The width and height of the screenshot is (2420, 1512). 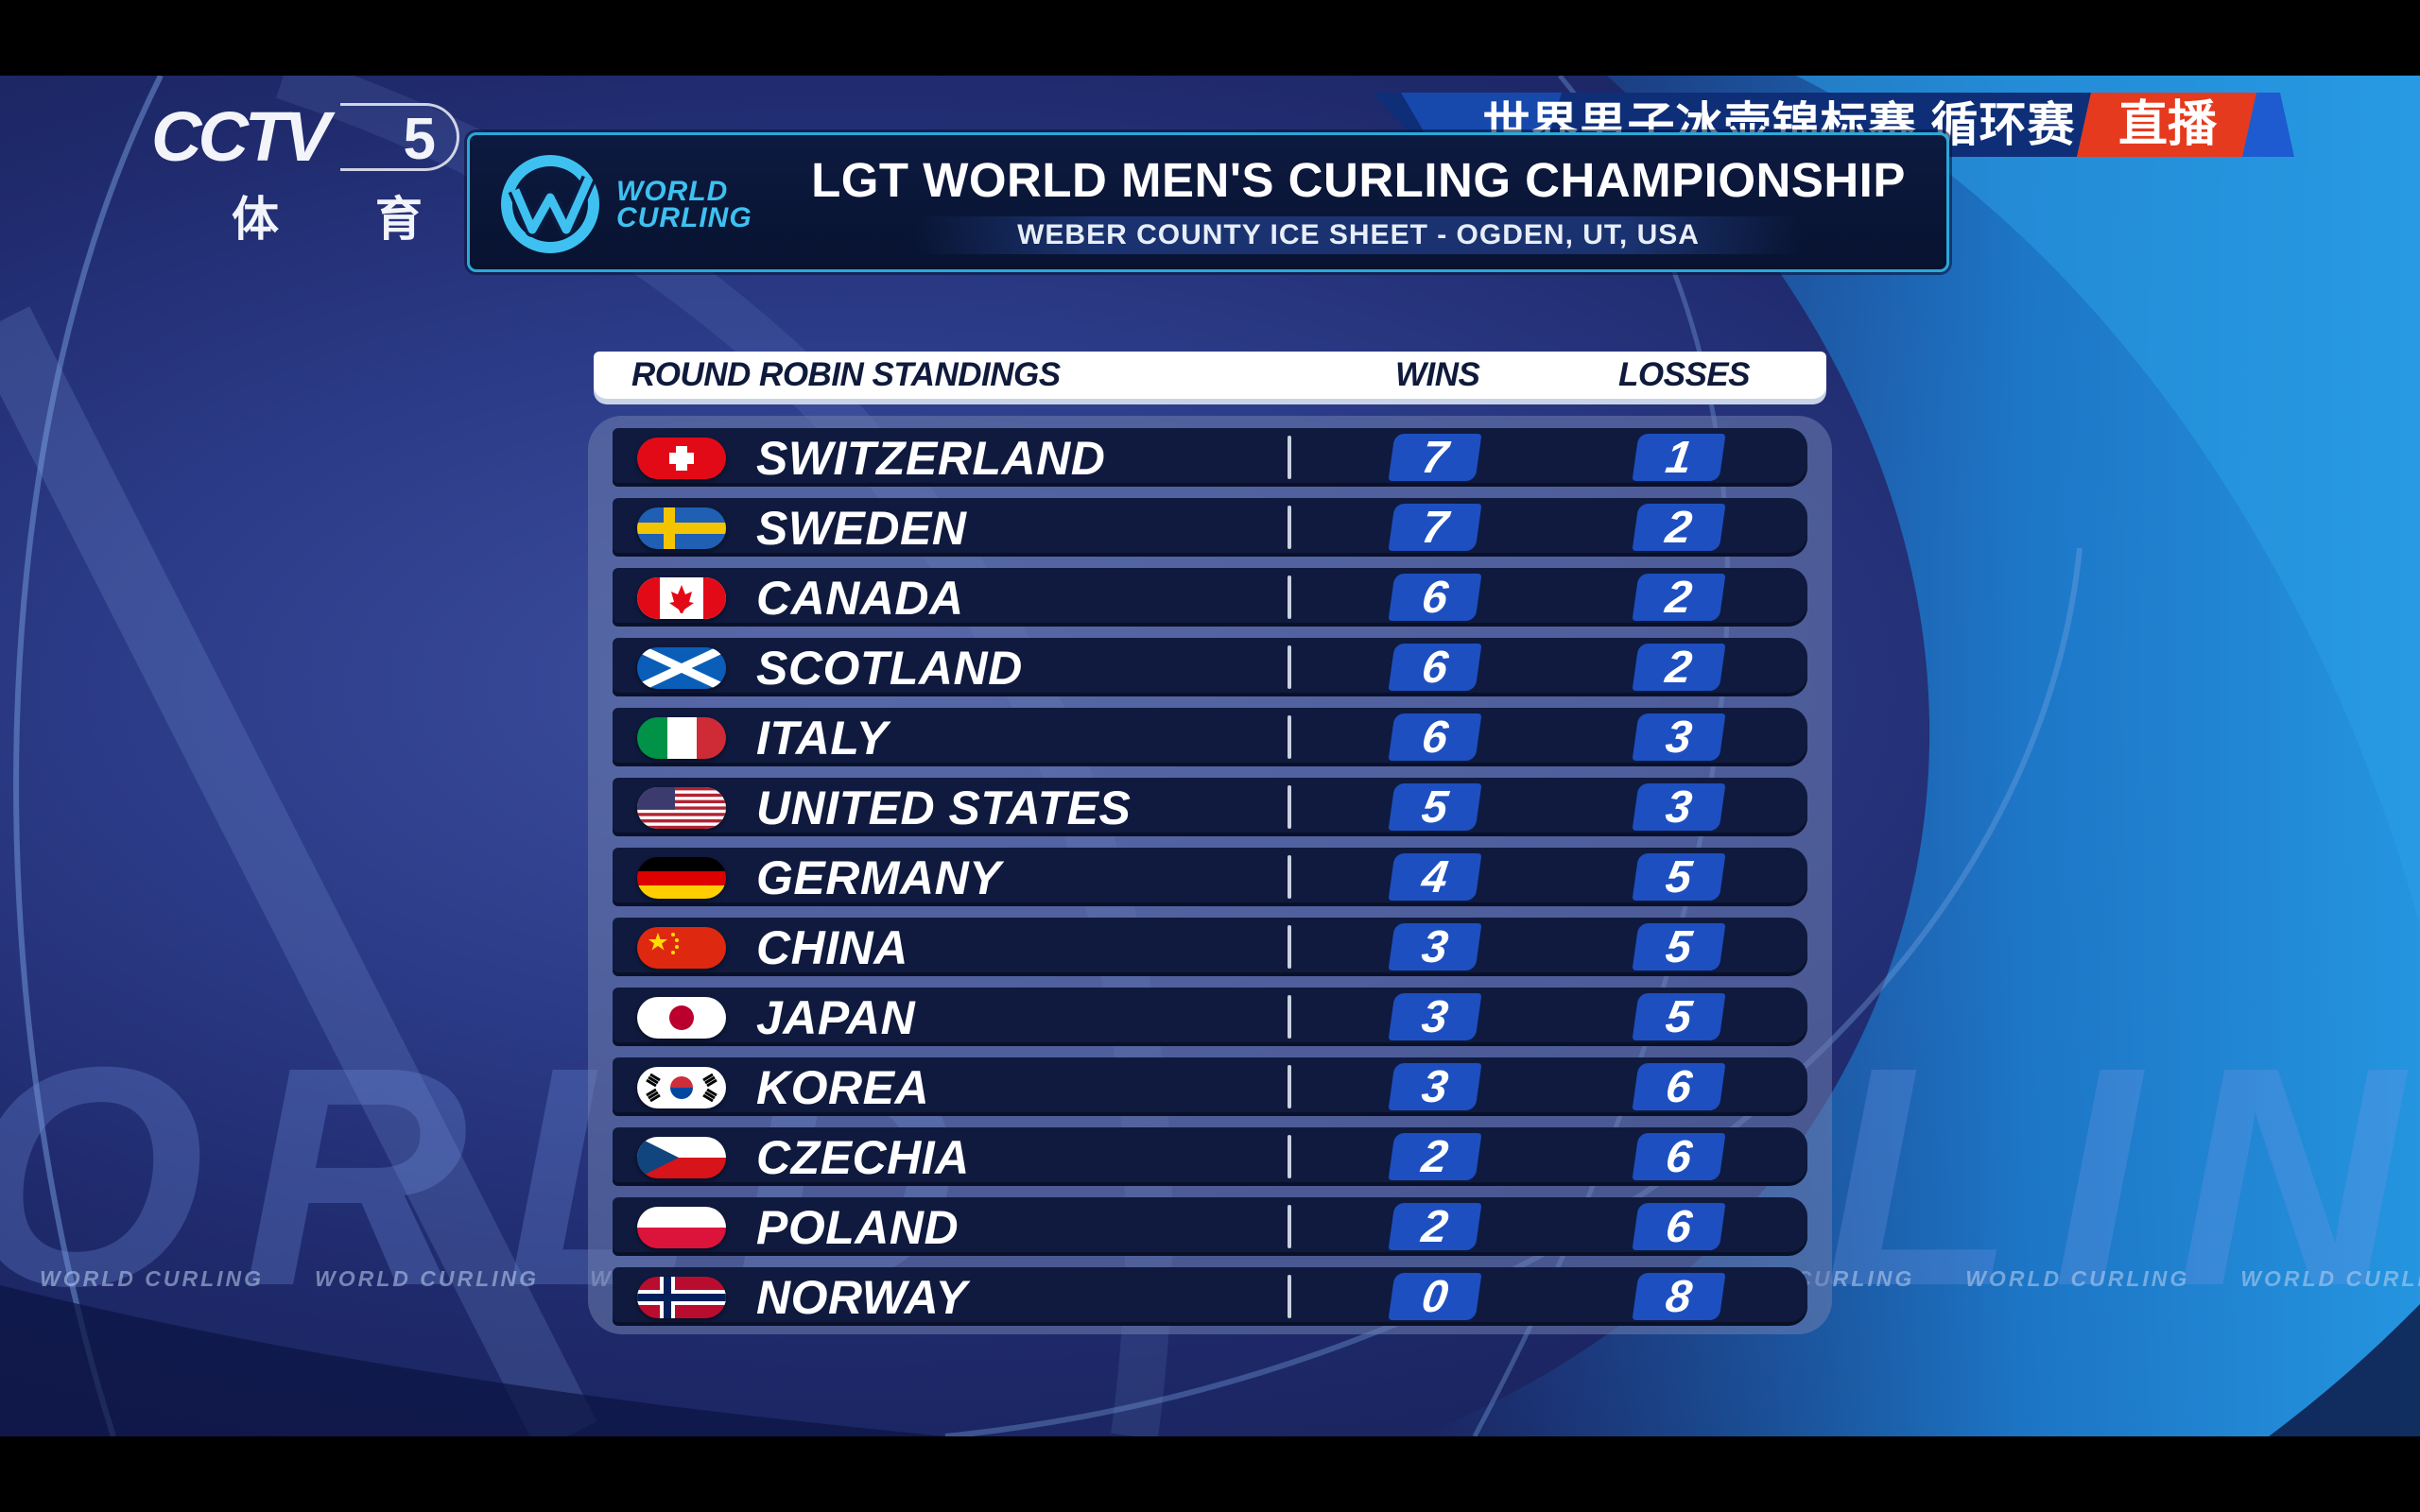 I want to click on table-row: KOREA 3 6, so click(x=1210, y=1086).